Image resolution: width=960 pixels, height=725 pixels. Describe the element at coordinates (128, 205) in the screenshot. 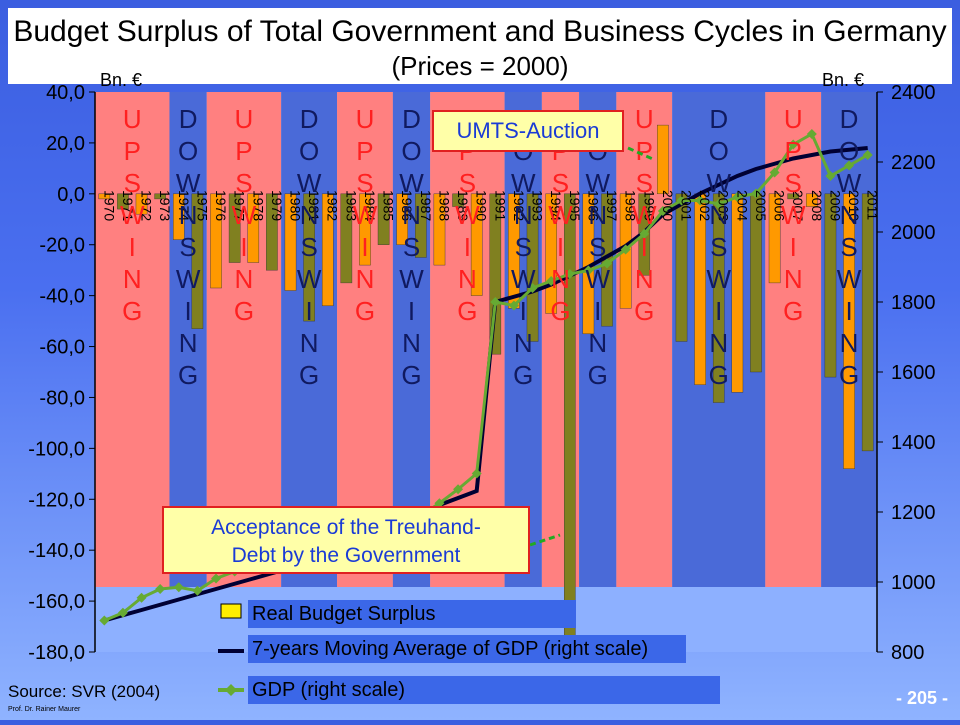

I see `x-tick-1971: 1971` at that location.